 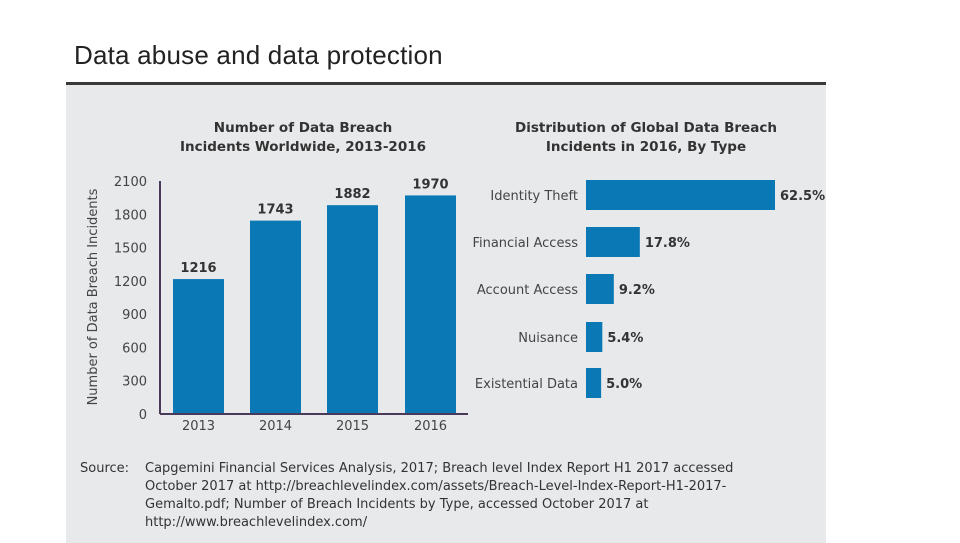 I want to click on chart-title: Number of Data Breach, so click(x=303, y=128).